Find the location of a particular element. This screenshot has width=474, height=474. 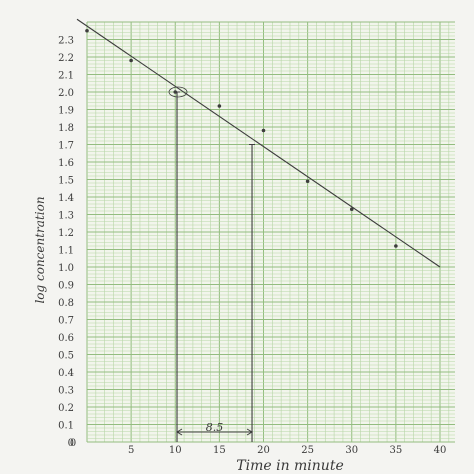

y-tick-label: 2.1 is located at coordinates (66, 76).